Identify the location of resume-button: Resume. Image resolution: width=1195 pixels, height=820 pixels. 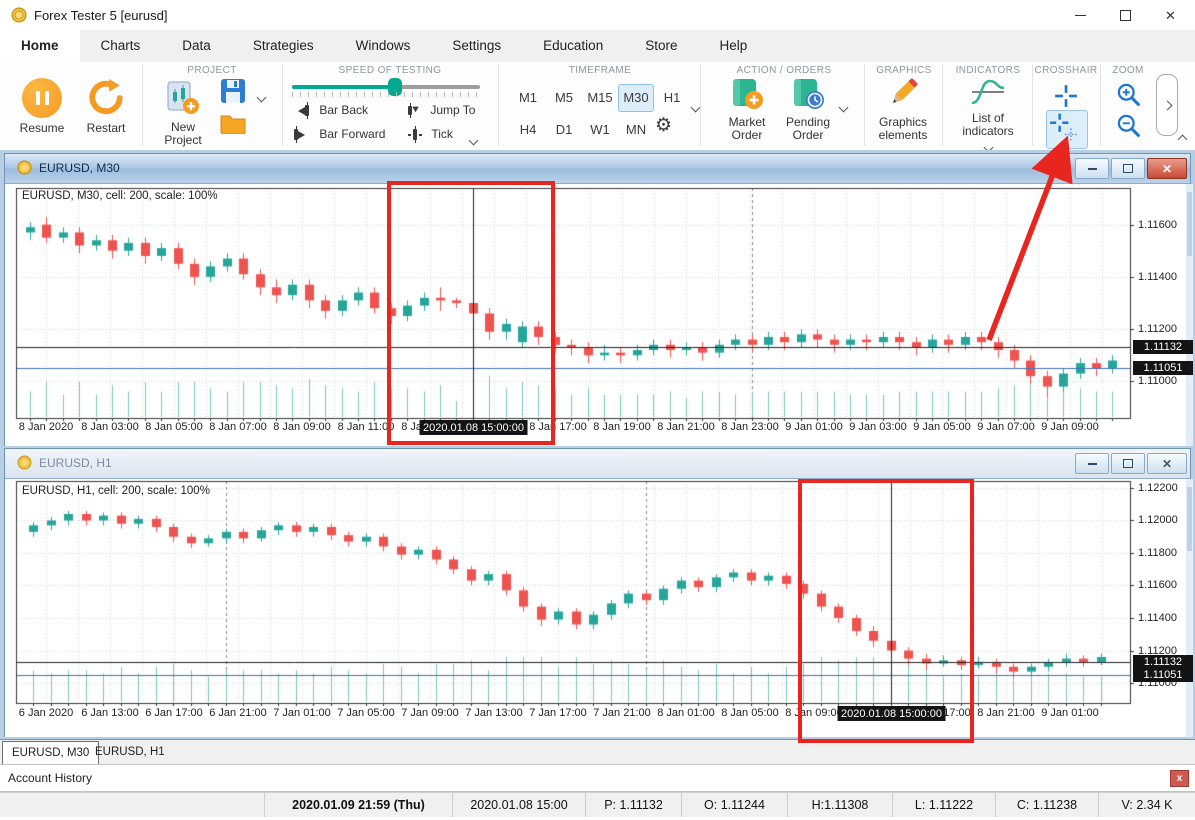
(42, 106).